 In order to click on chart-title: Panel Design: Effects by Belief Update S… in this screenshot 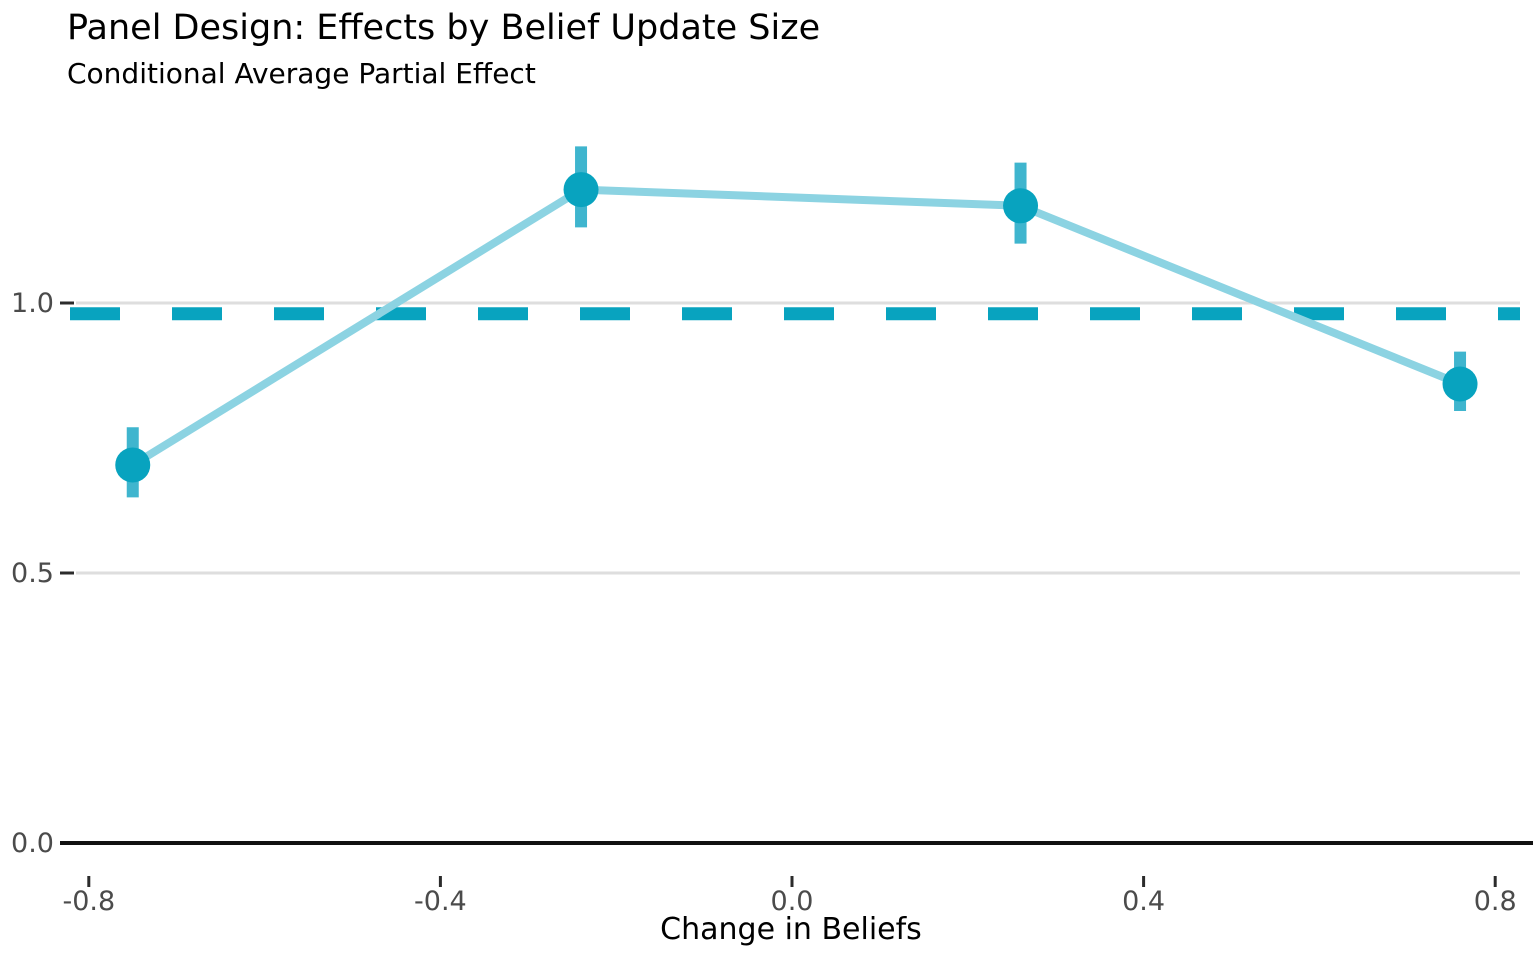, I will do `click(444, 28)`.